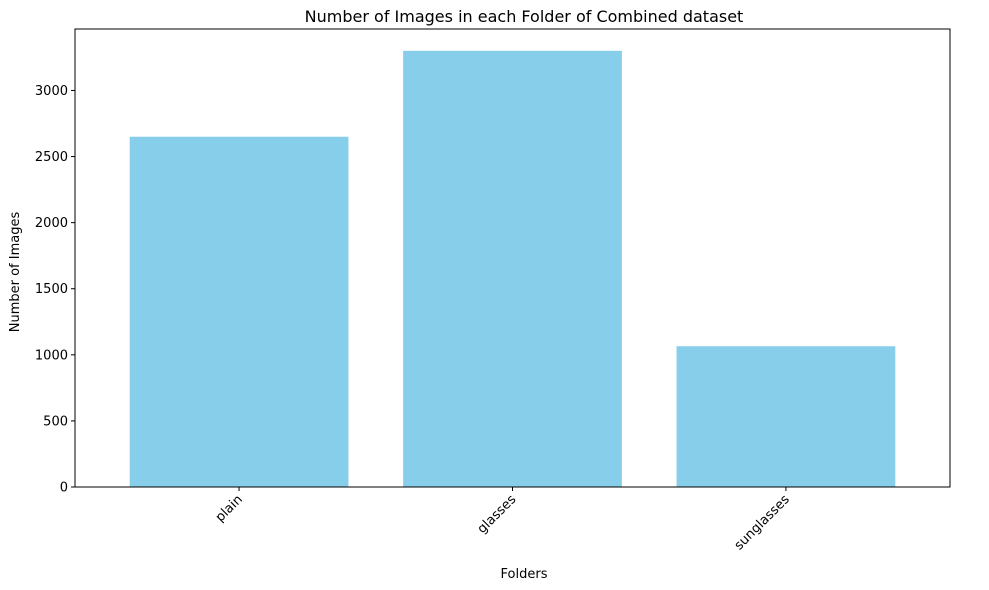 The height and width of the screenshot is (590, 989). What do you see at coordinates (524, 574) in the screenshot?
I see `x-axis-label: Folders` at bounding box center [524, 574].